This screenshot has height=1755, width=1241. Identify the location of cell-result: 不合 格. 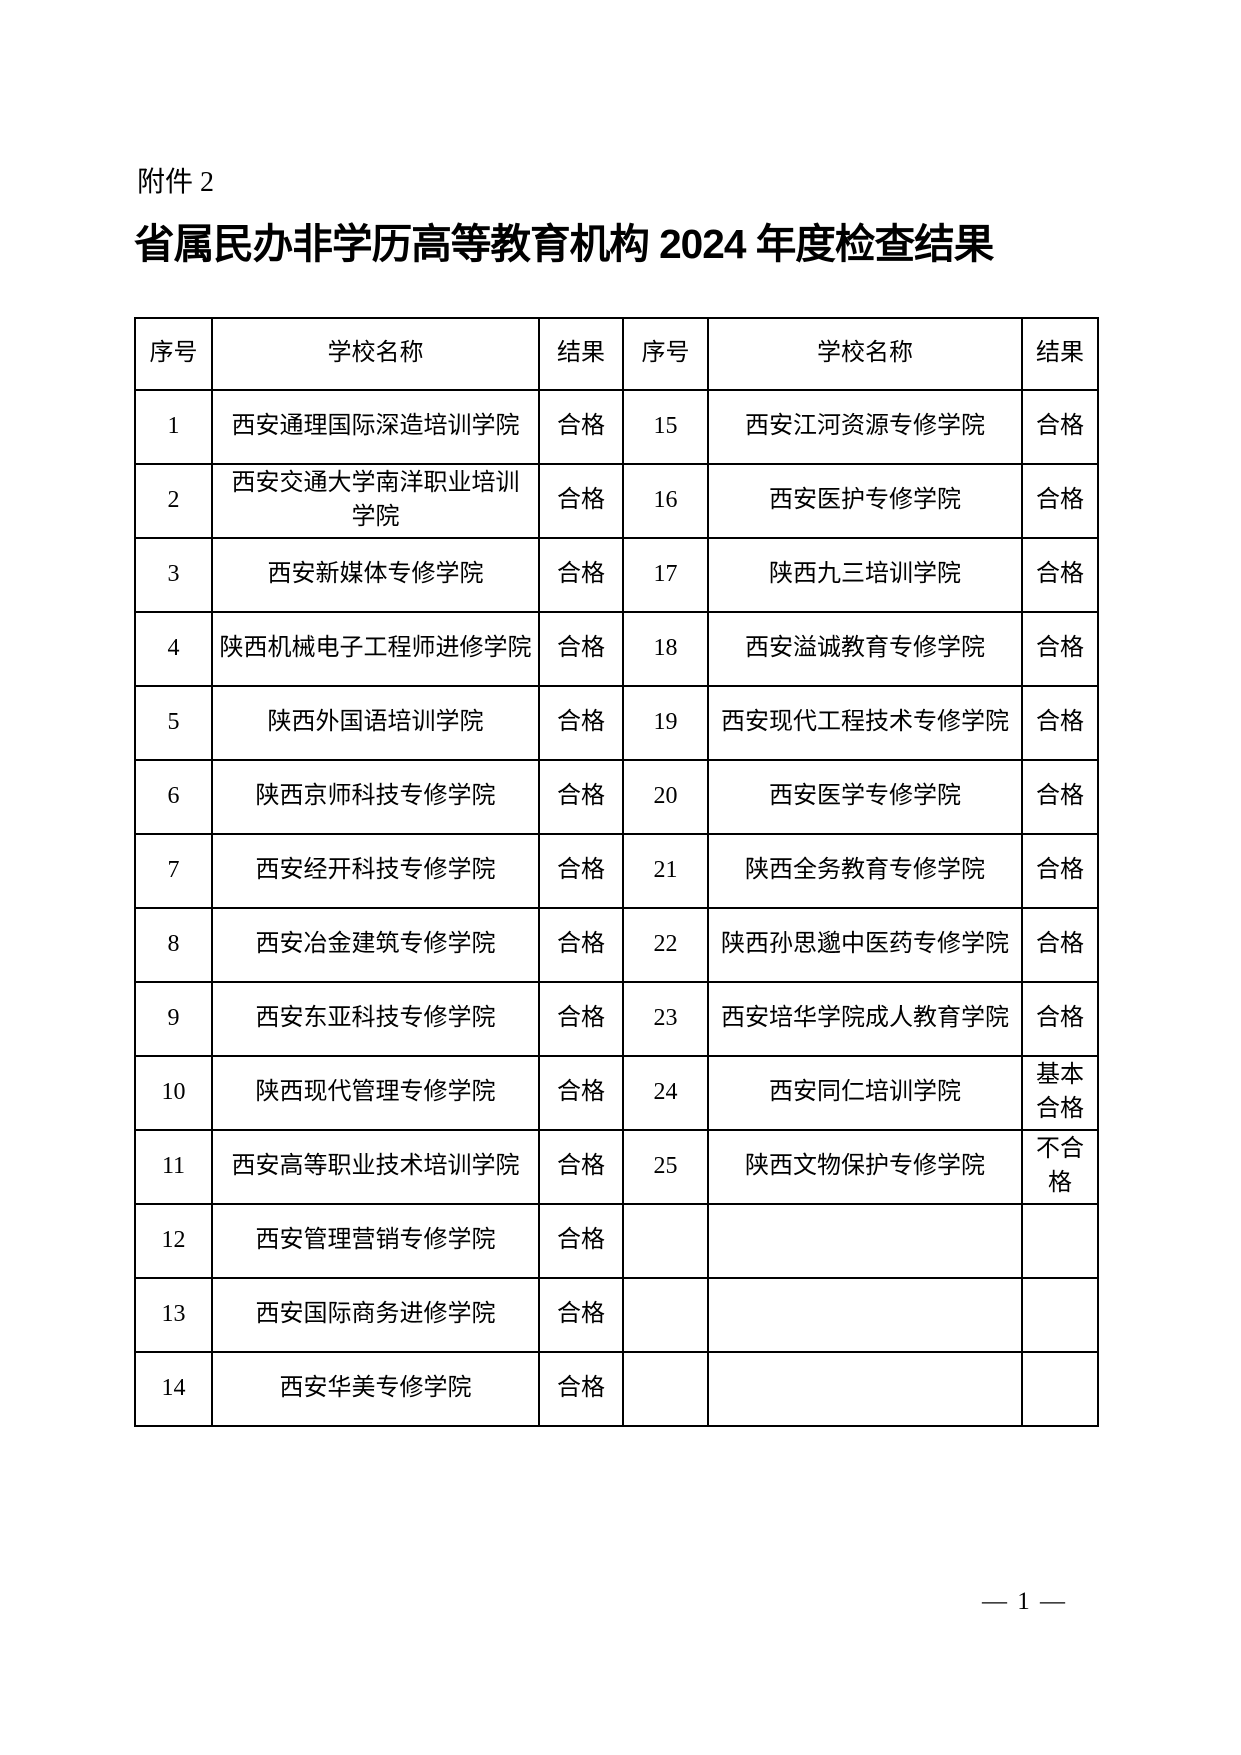
(1060, 1167).